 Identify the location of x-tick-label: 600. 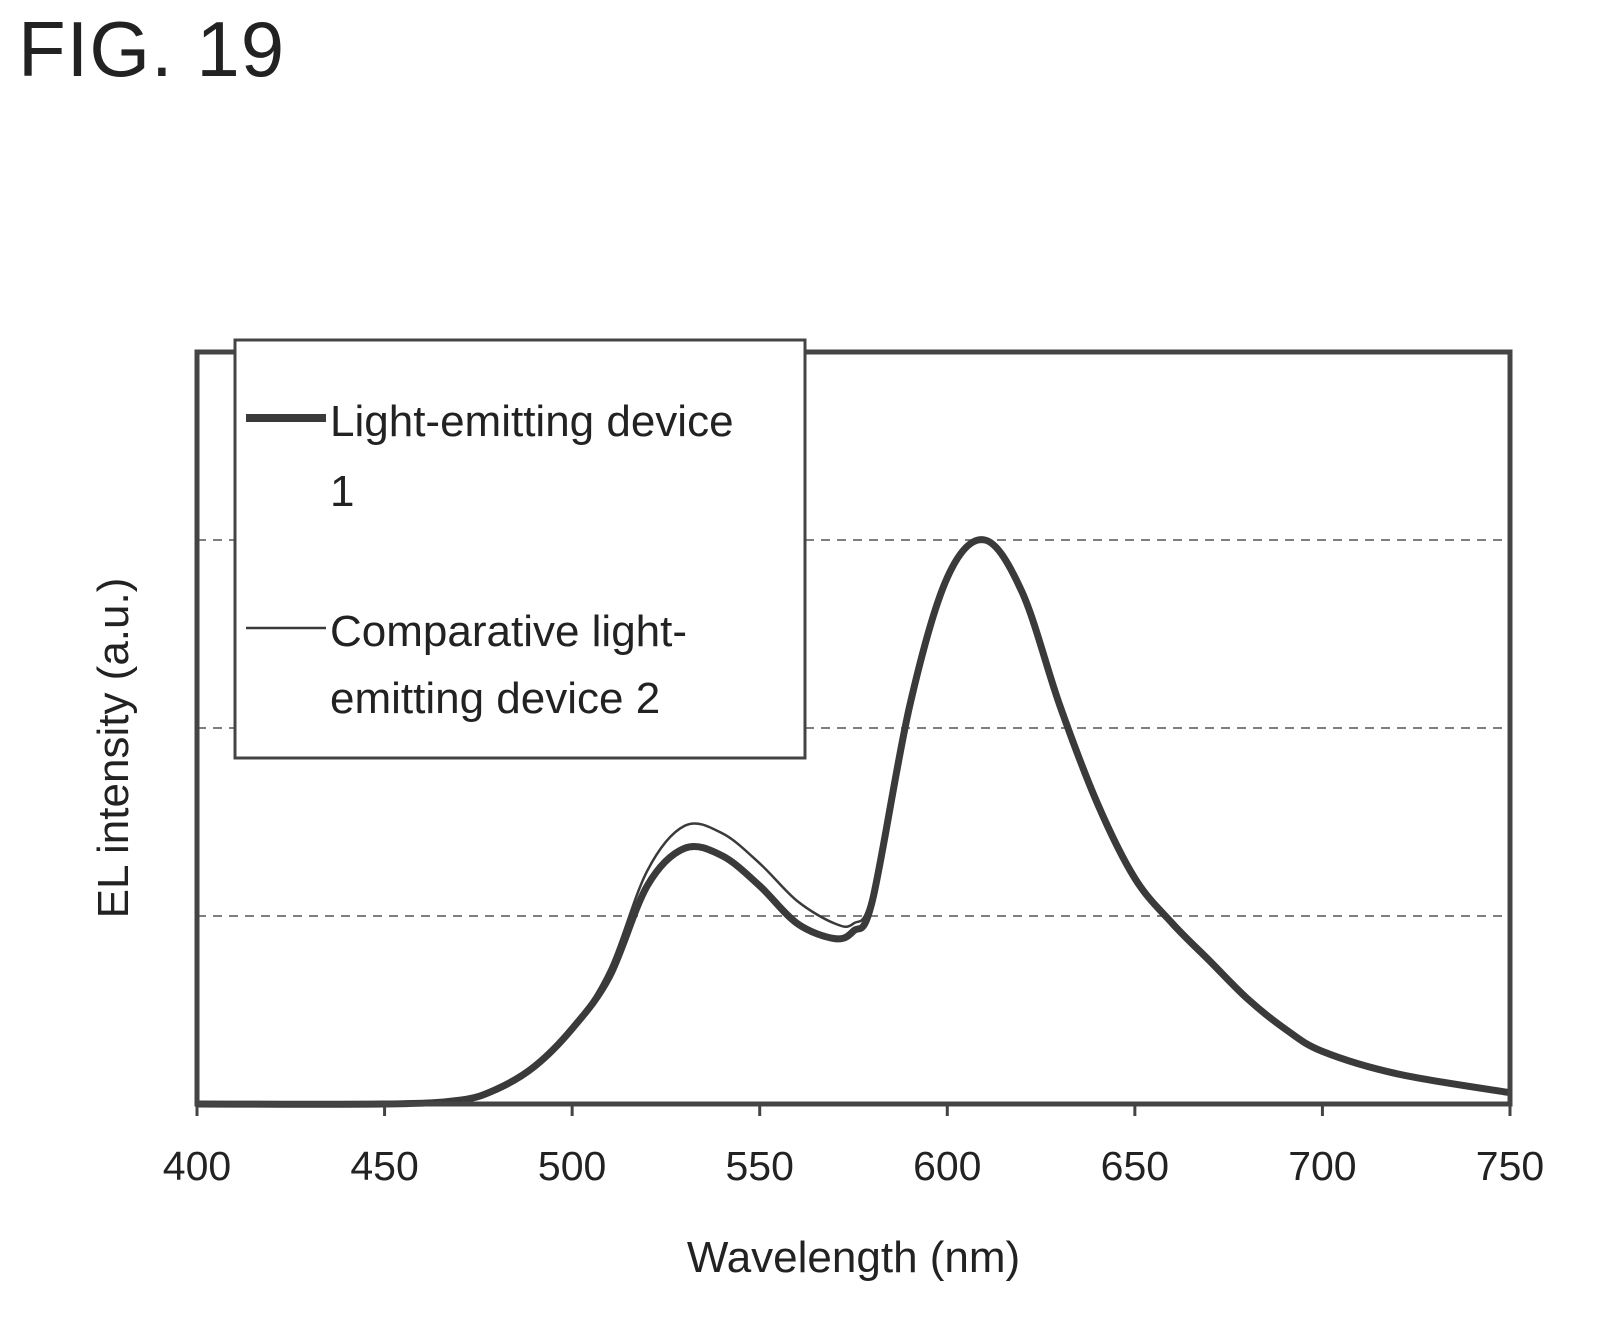
(947, 1166).